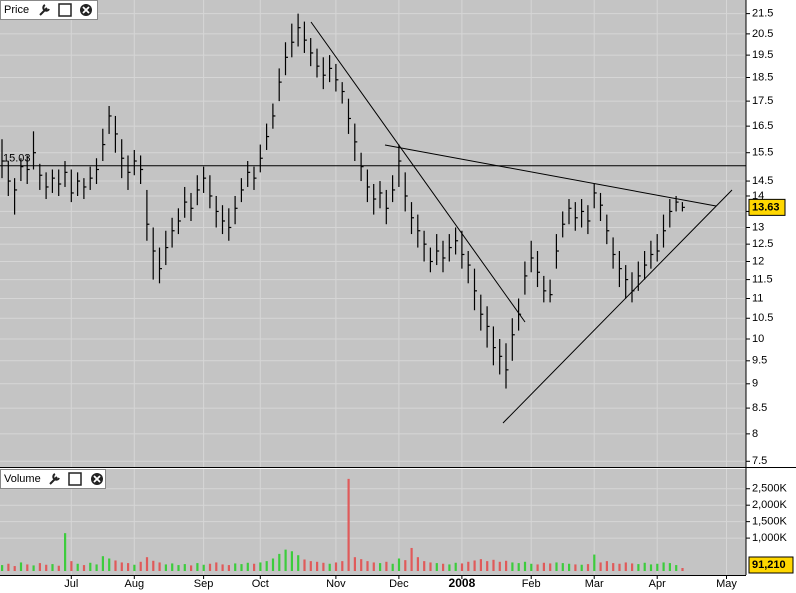 The width and height of the screenshot is (796, 593). What do you see at coordinates (762, 101) in the screenshot?
I see `y-tick-label: 17.5` at bounding box center [762, 101].